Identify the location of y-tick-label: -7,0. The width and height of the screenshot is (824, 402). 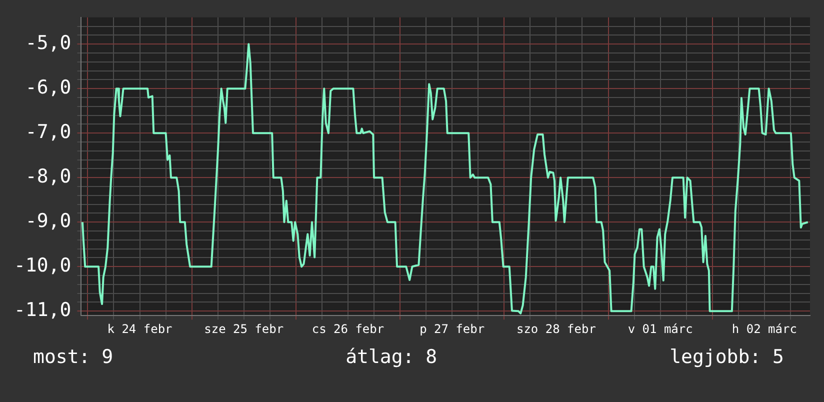
(48, 132).